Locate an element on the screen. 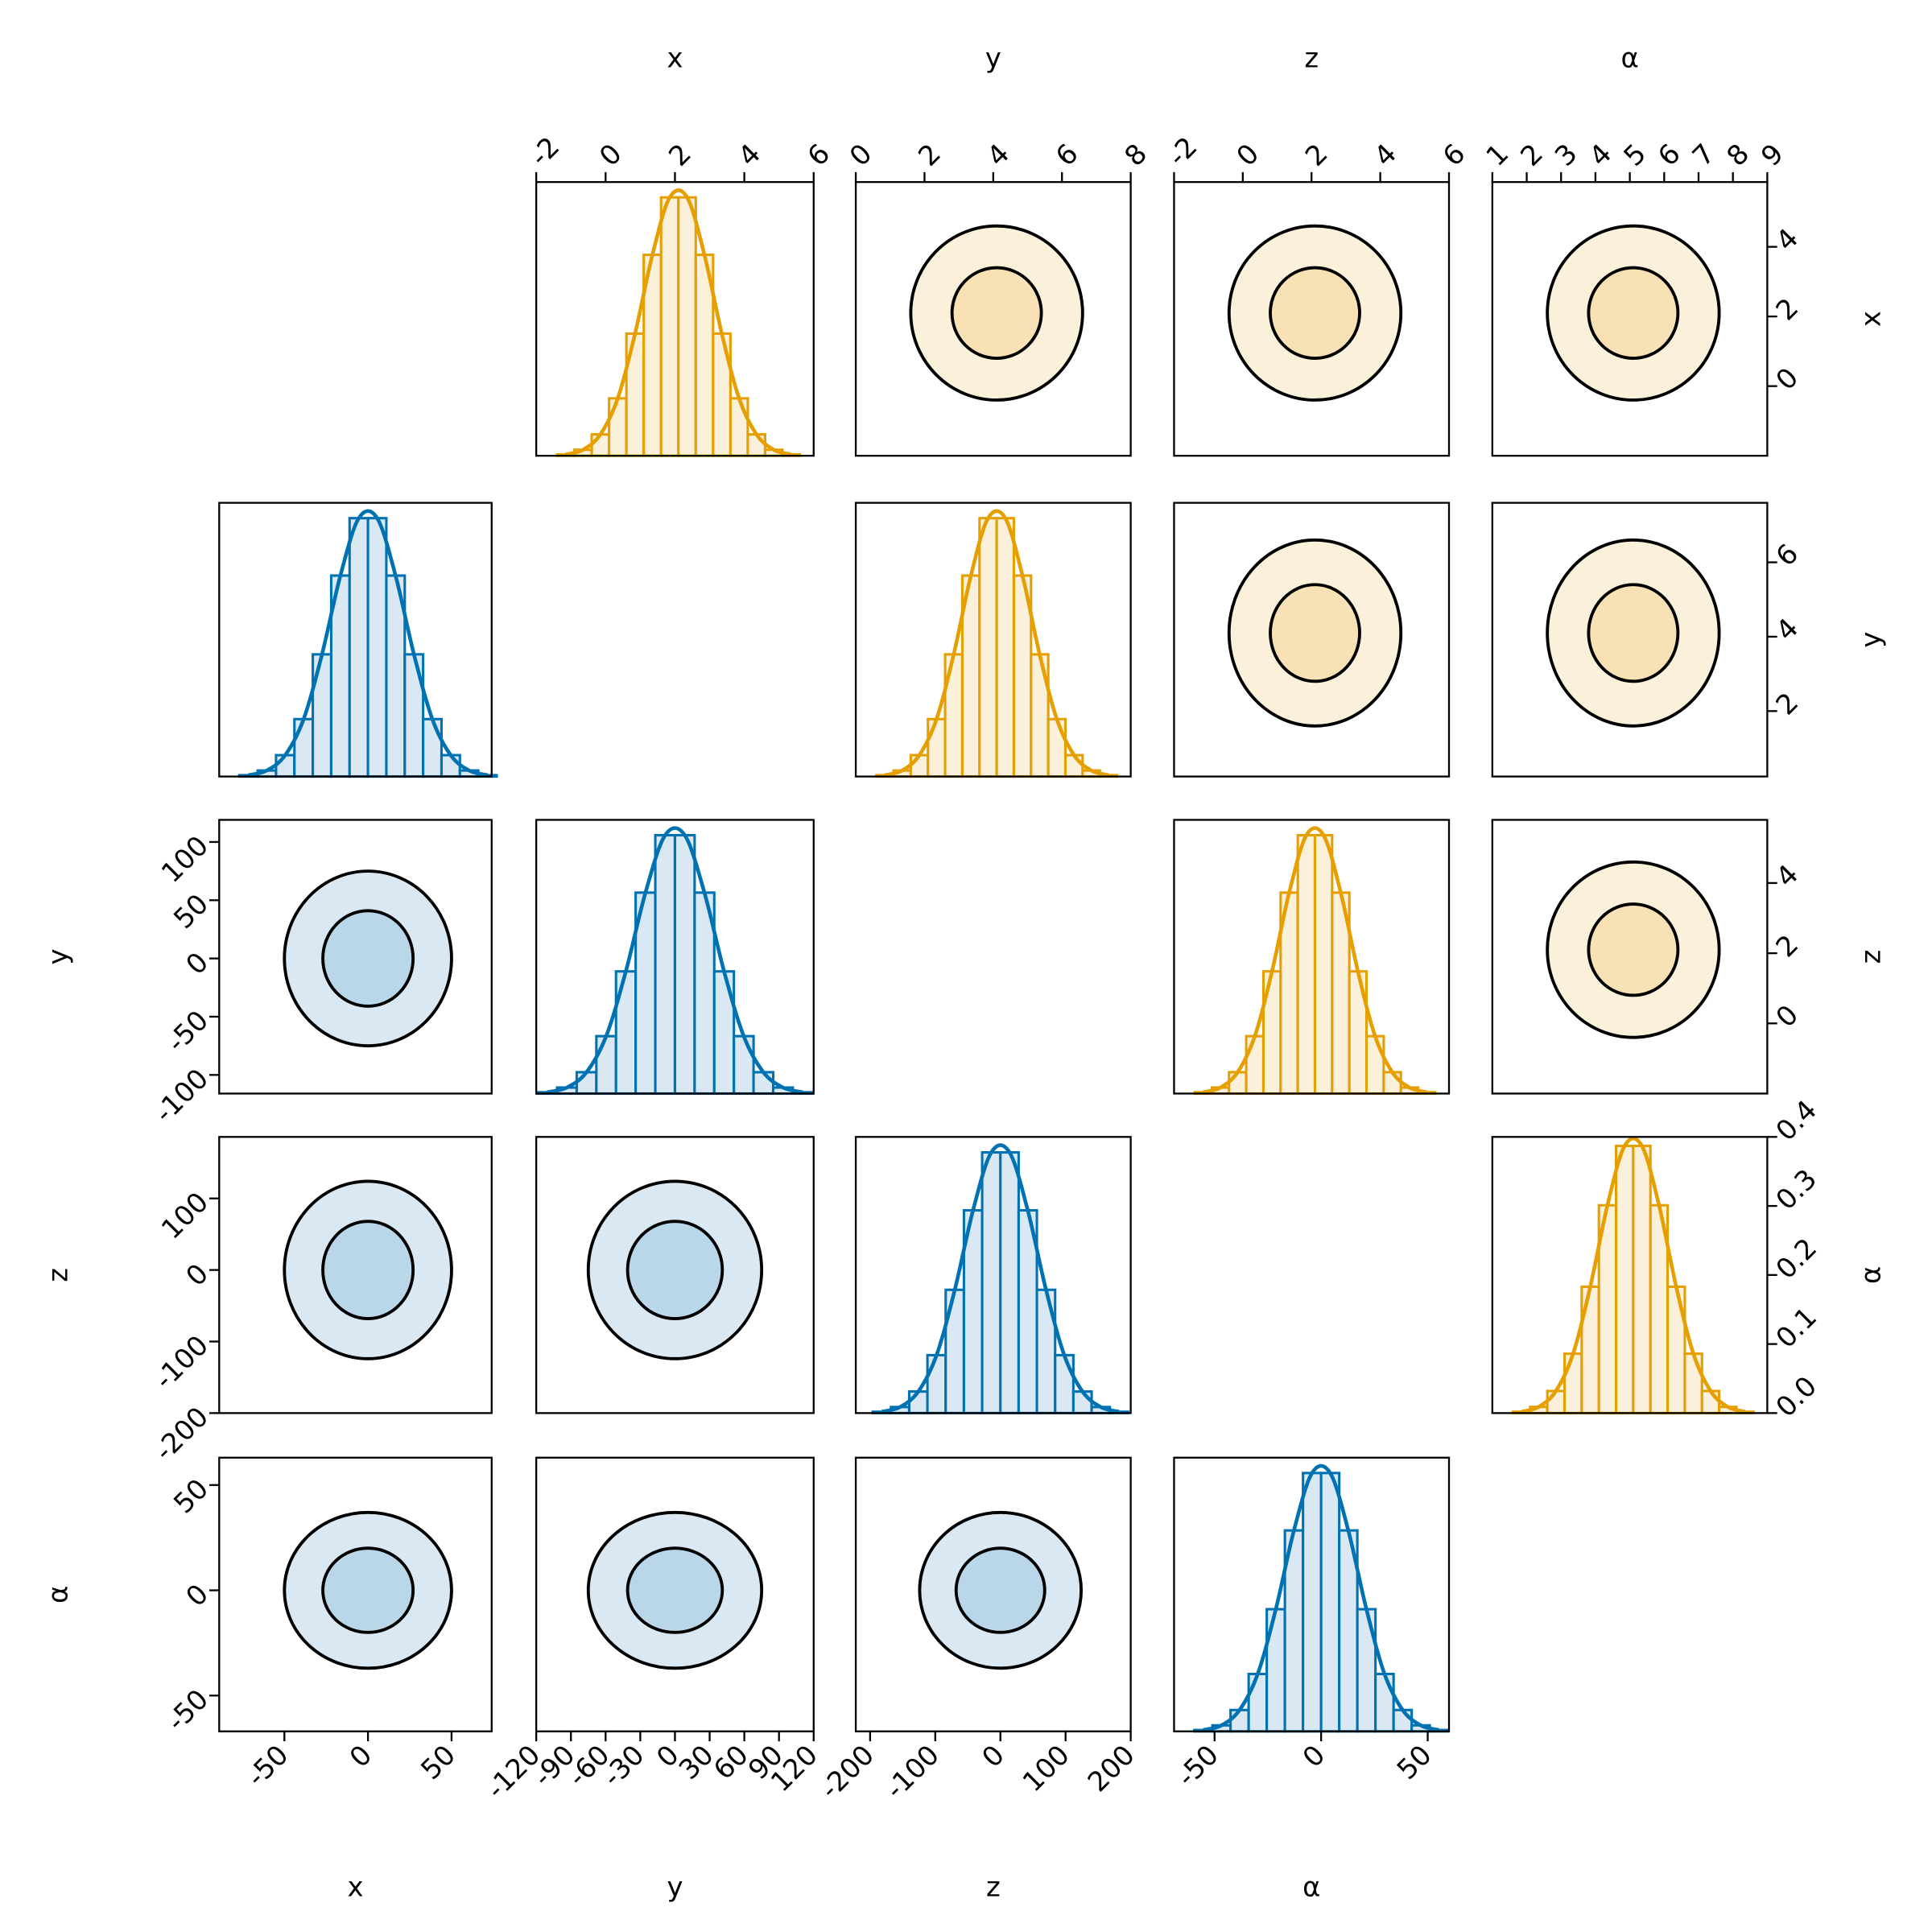  x-tick-label: -30 is located at coordinates (623, 1766).